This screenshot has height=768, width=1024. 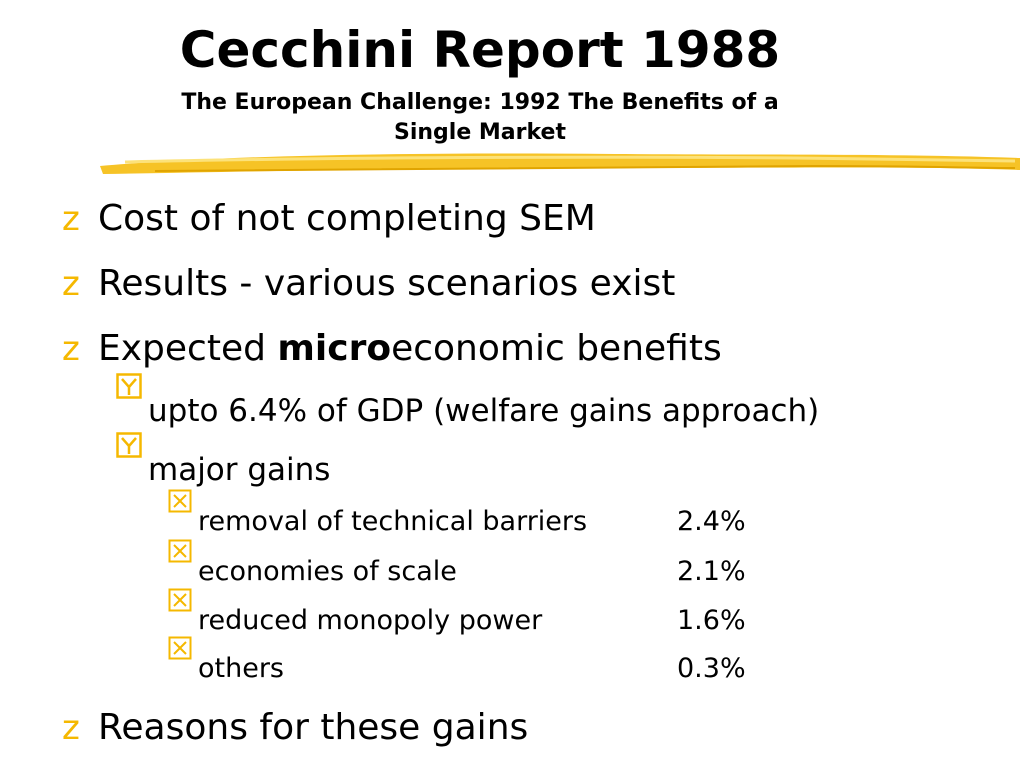 I want to click on gain-label: removal of technical barriers, so click(x=393, y=521).